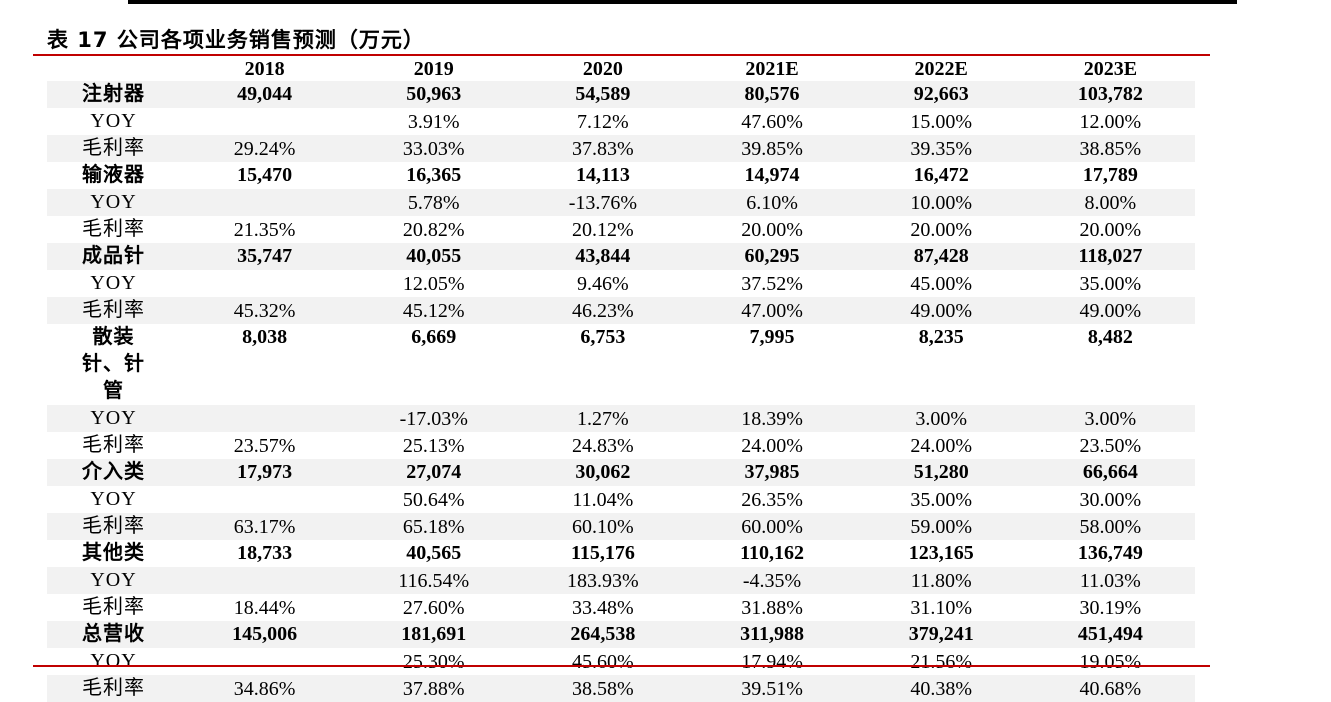  What do you see at coordinates (113, 553) in the screenshot?
I see `row-label: 其他类` at bounding box center [113, 553].